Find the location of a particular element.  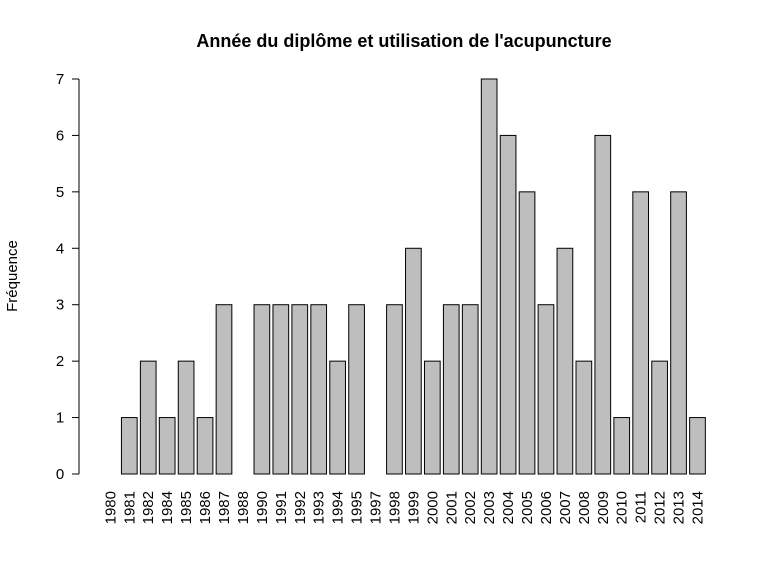

x-tick-label-2010: 2010 is located at coordinates (622, 507).